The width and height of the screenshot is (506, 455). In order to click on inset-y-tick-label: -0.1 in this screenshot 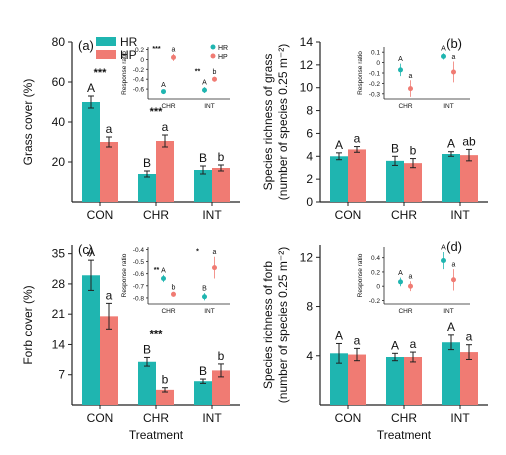, I will do `click(375, 74)`.